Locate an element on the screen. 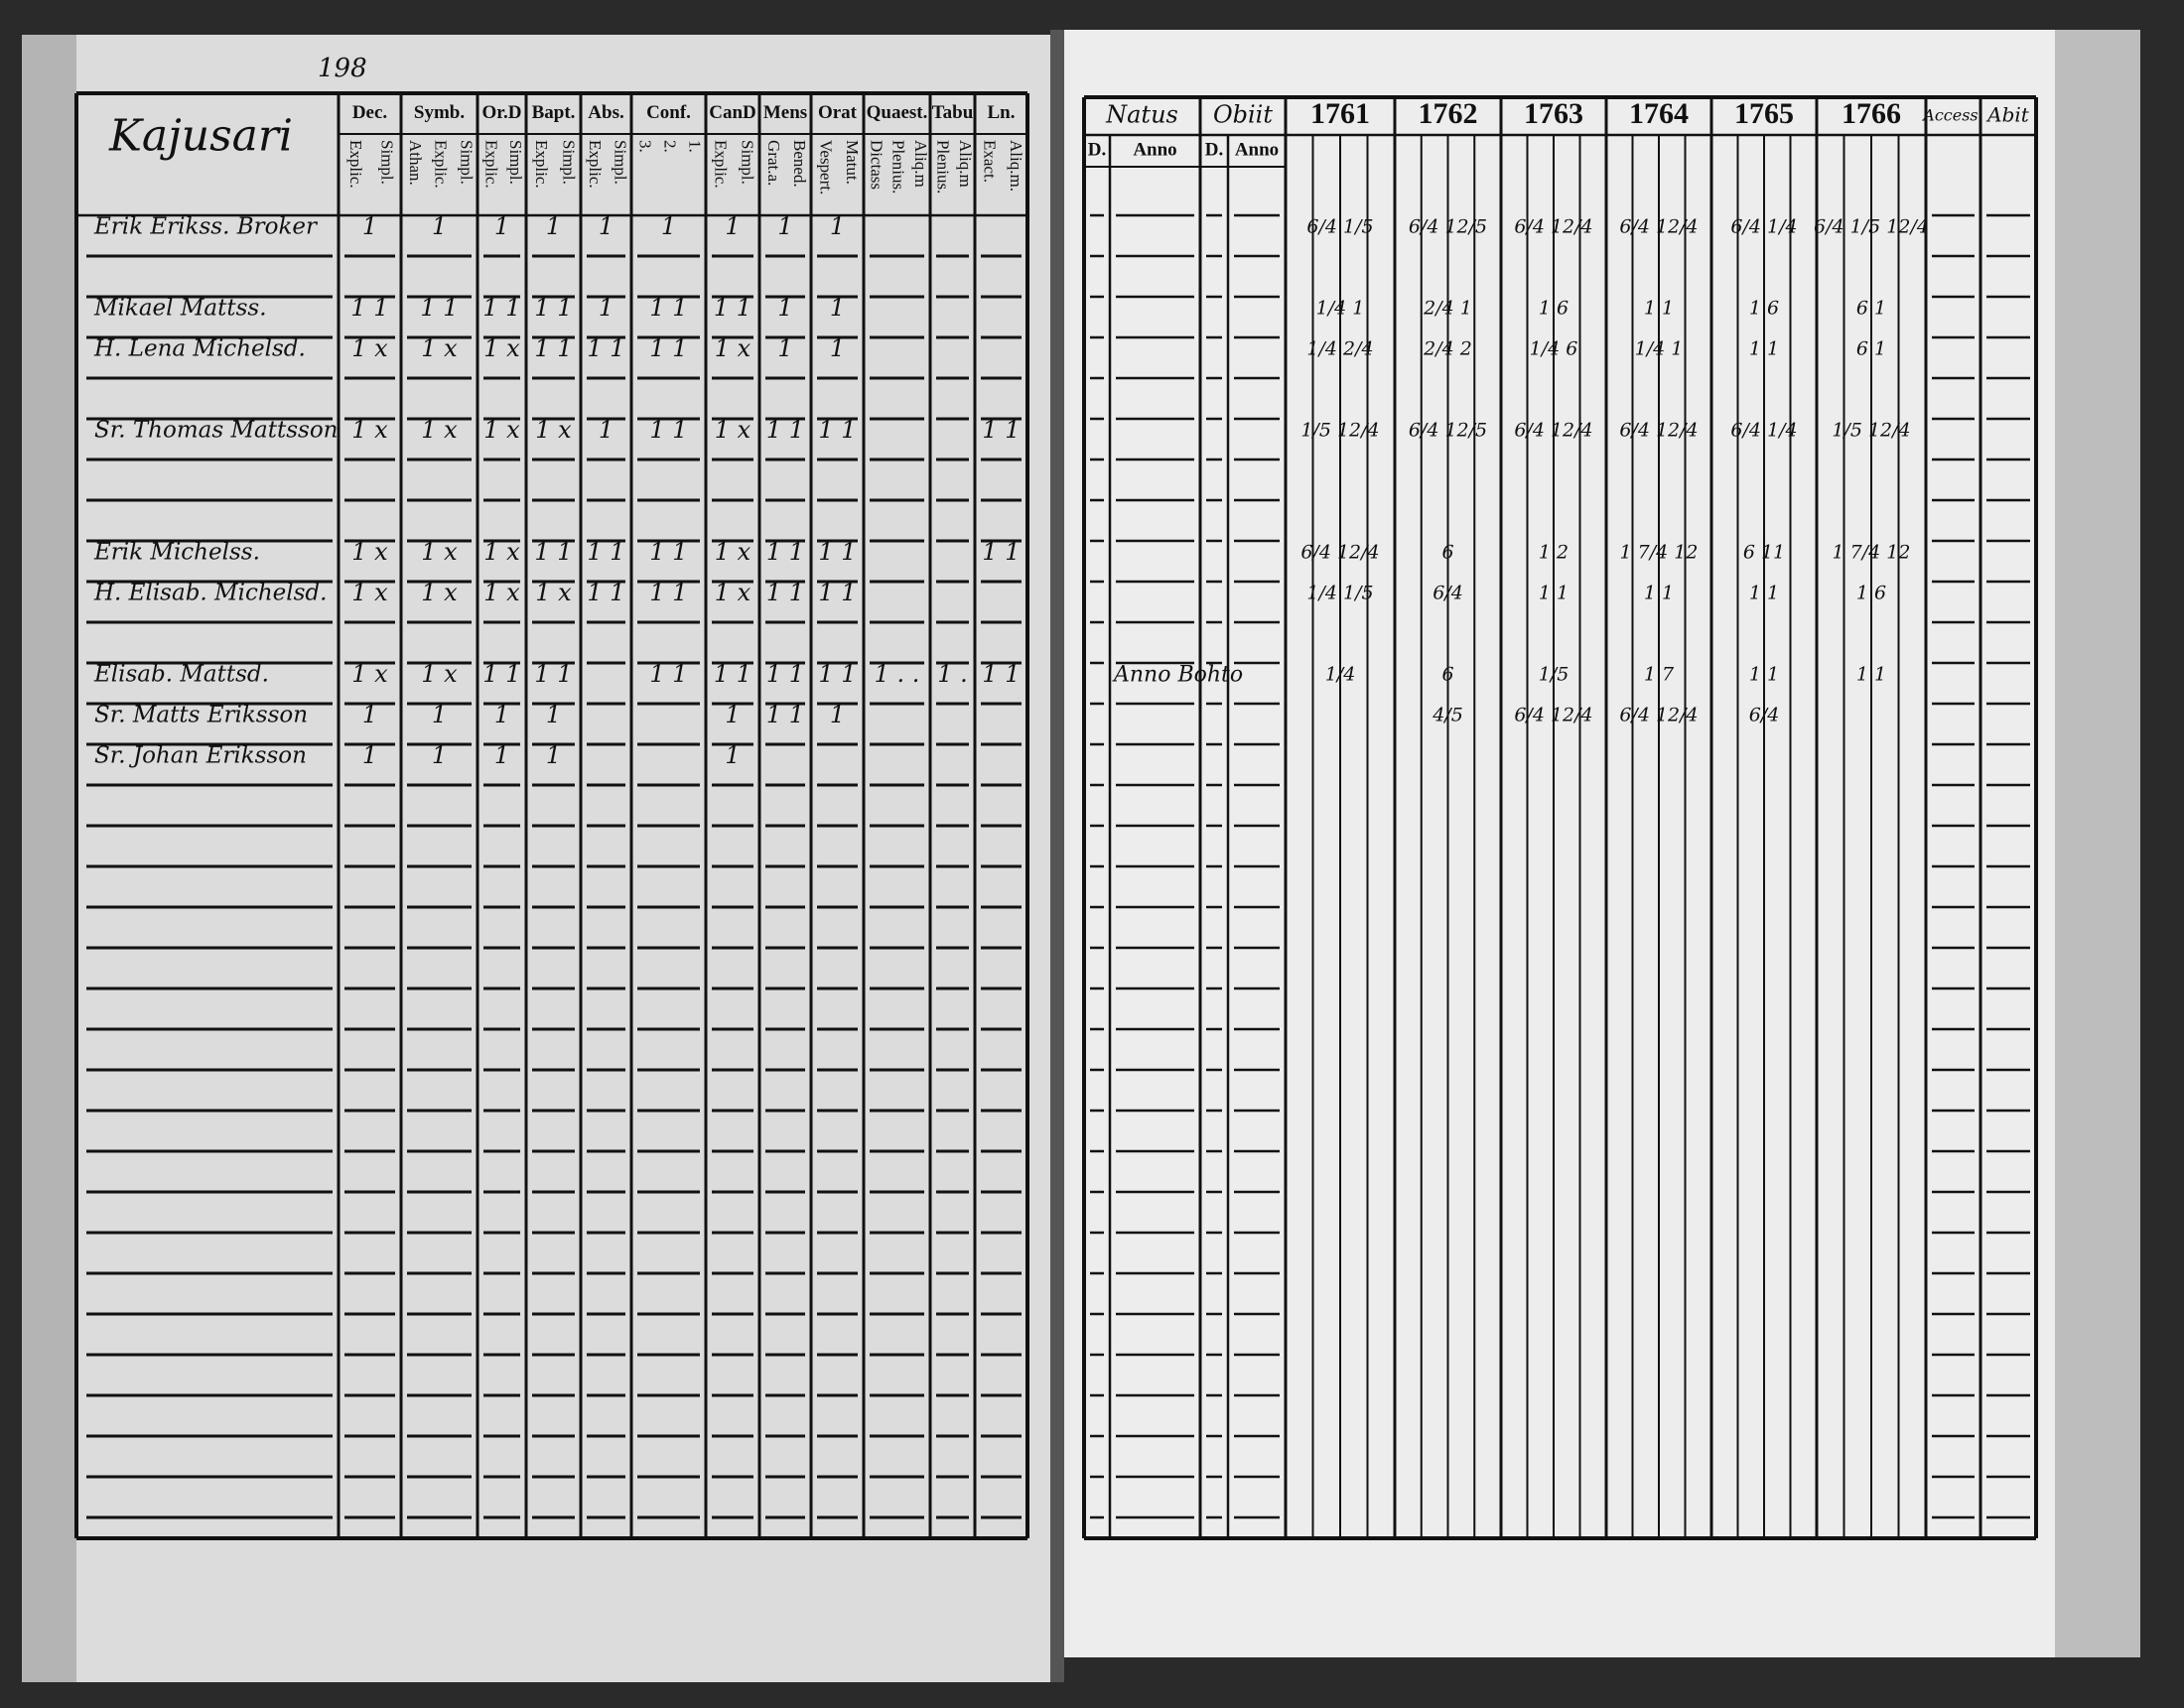  year-header: 1764 is located at coordinates (1659, 113).